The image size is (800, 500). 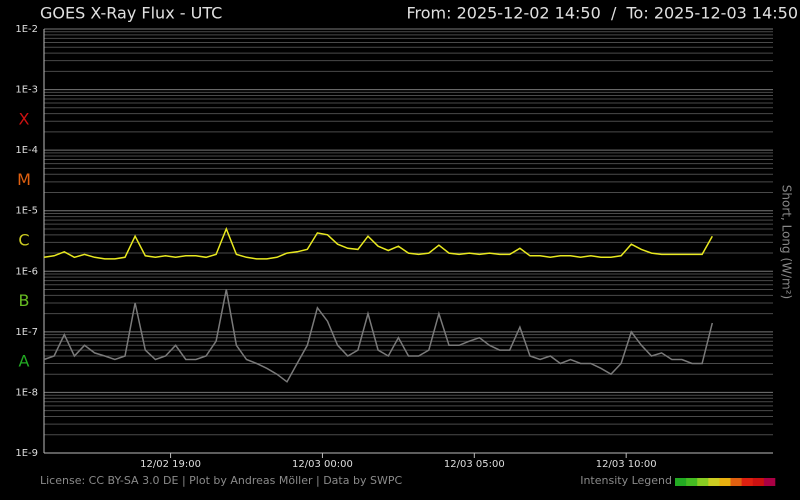 What do you see at coordinates (26, 150) in the screenshot?
I see `y-tick-label: 1E-4` at bounding box center [26, 150].